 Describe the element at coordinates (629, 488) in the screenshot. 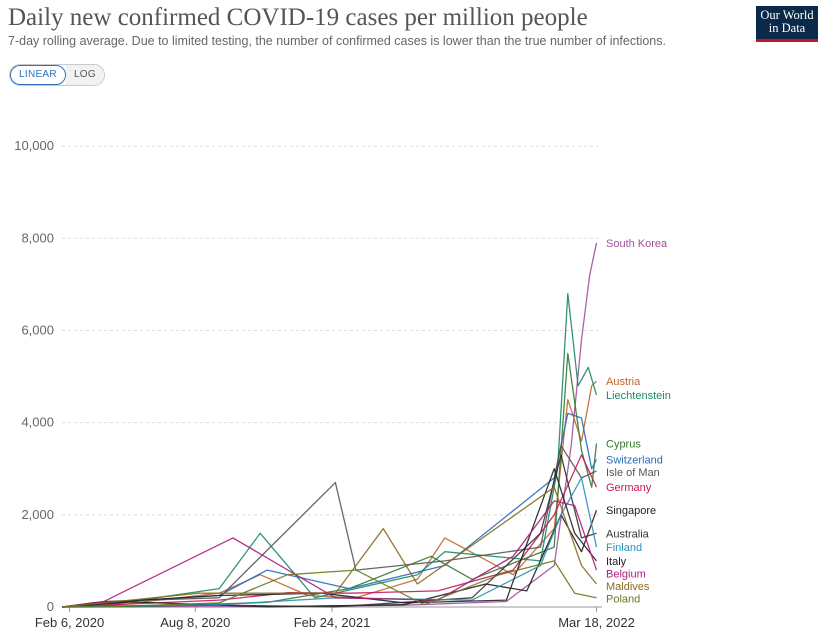

I see `series-label: Germany` at that location.